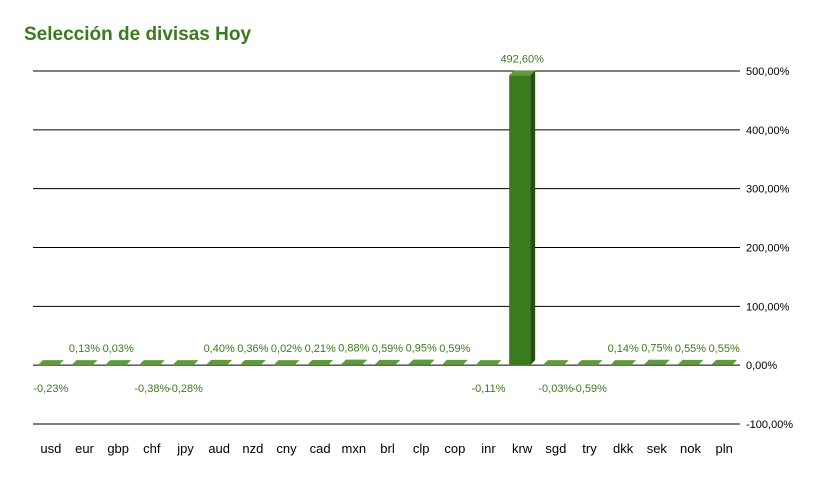  What do you see at coordinates (286, 349) in the screenshot?
I see `data-label: 0,02%` at bounding box center [286, 349].